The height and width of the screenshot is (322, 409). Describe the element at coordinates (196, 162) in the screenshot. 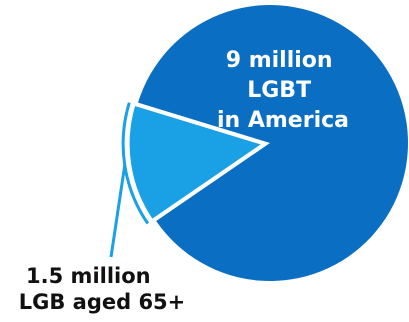

I see `pie-slice-lgb-65-plus` at that location.